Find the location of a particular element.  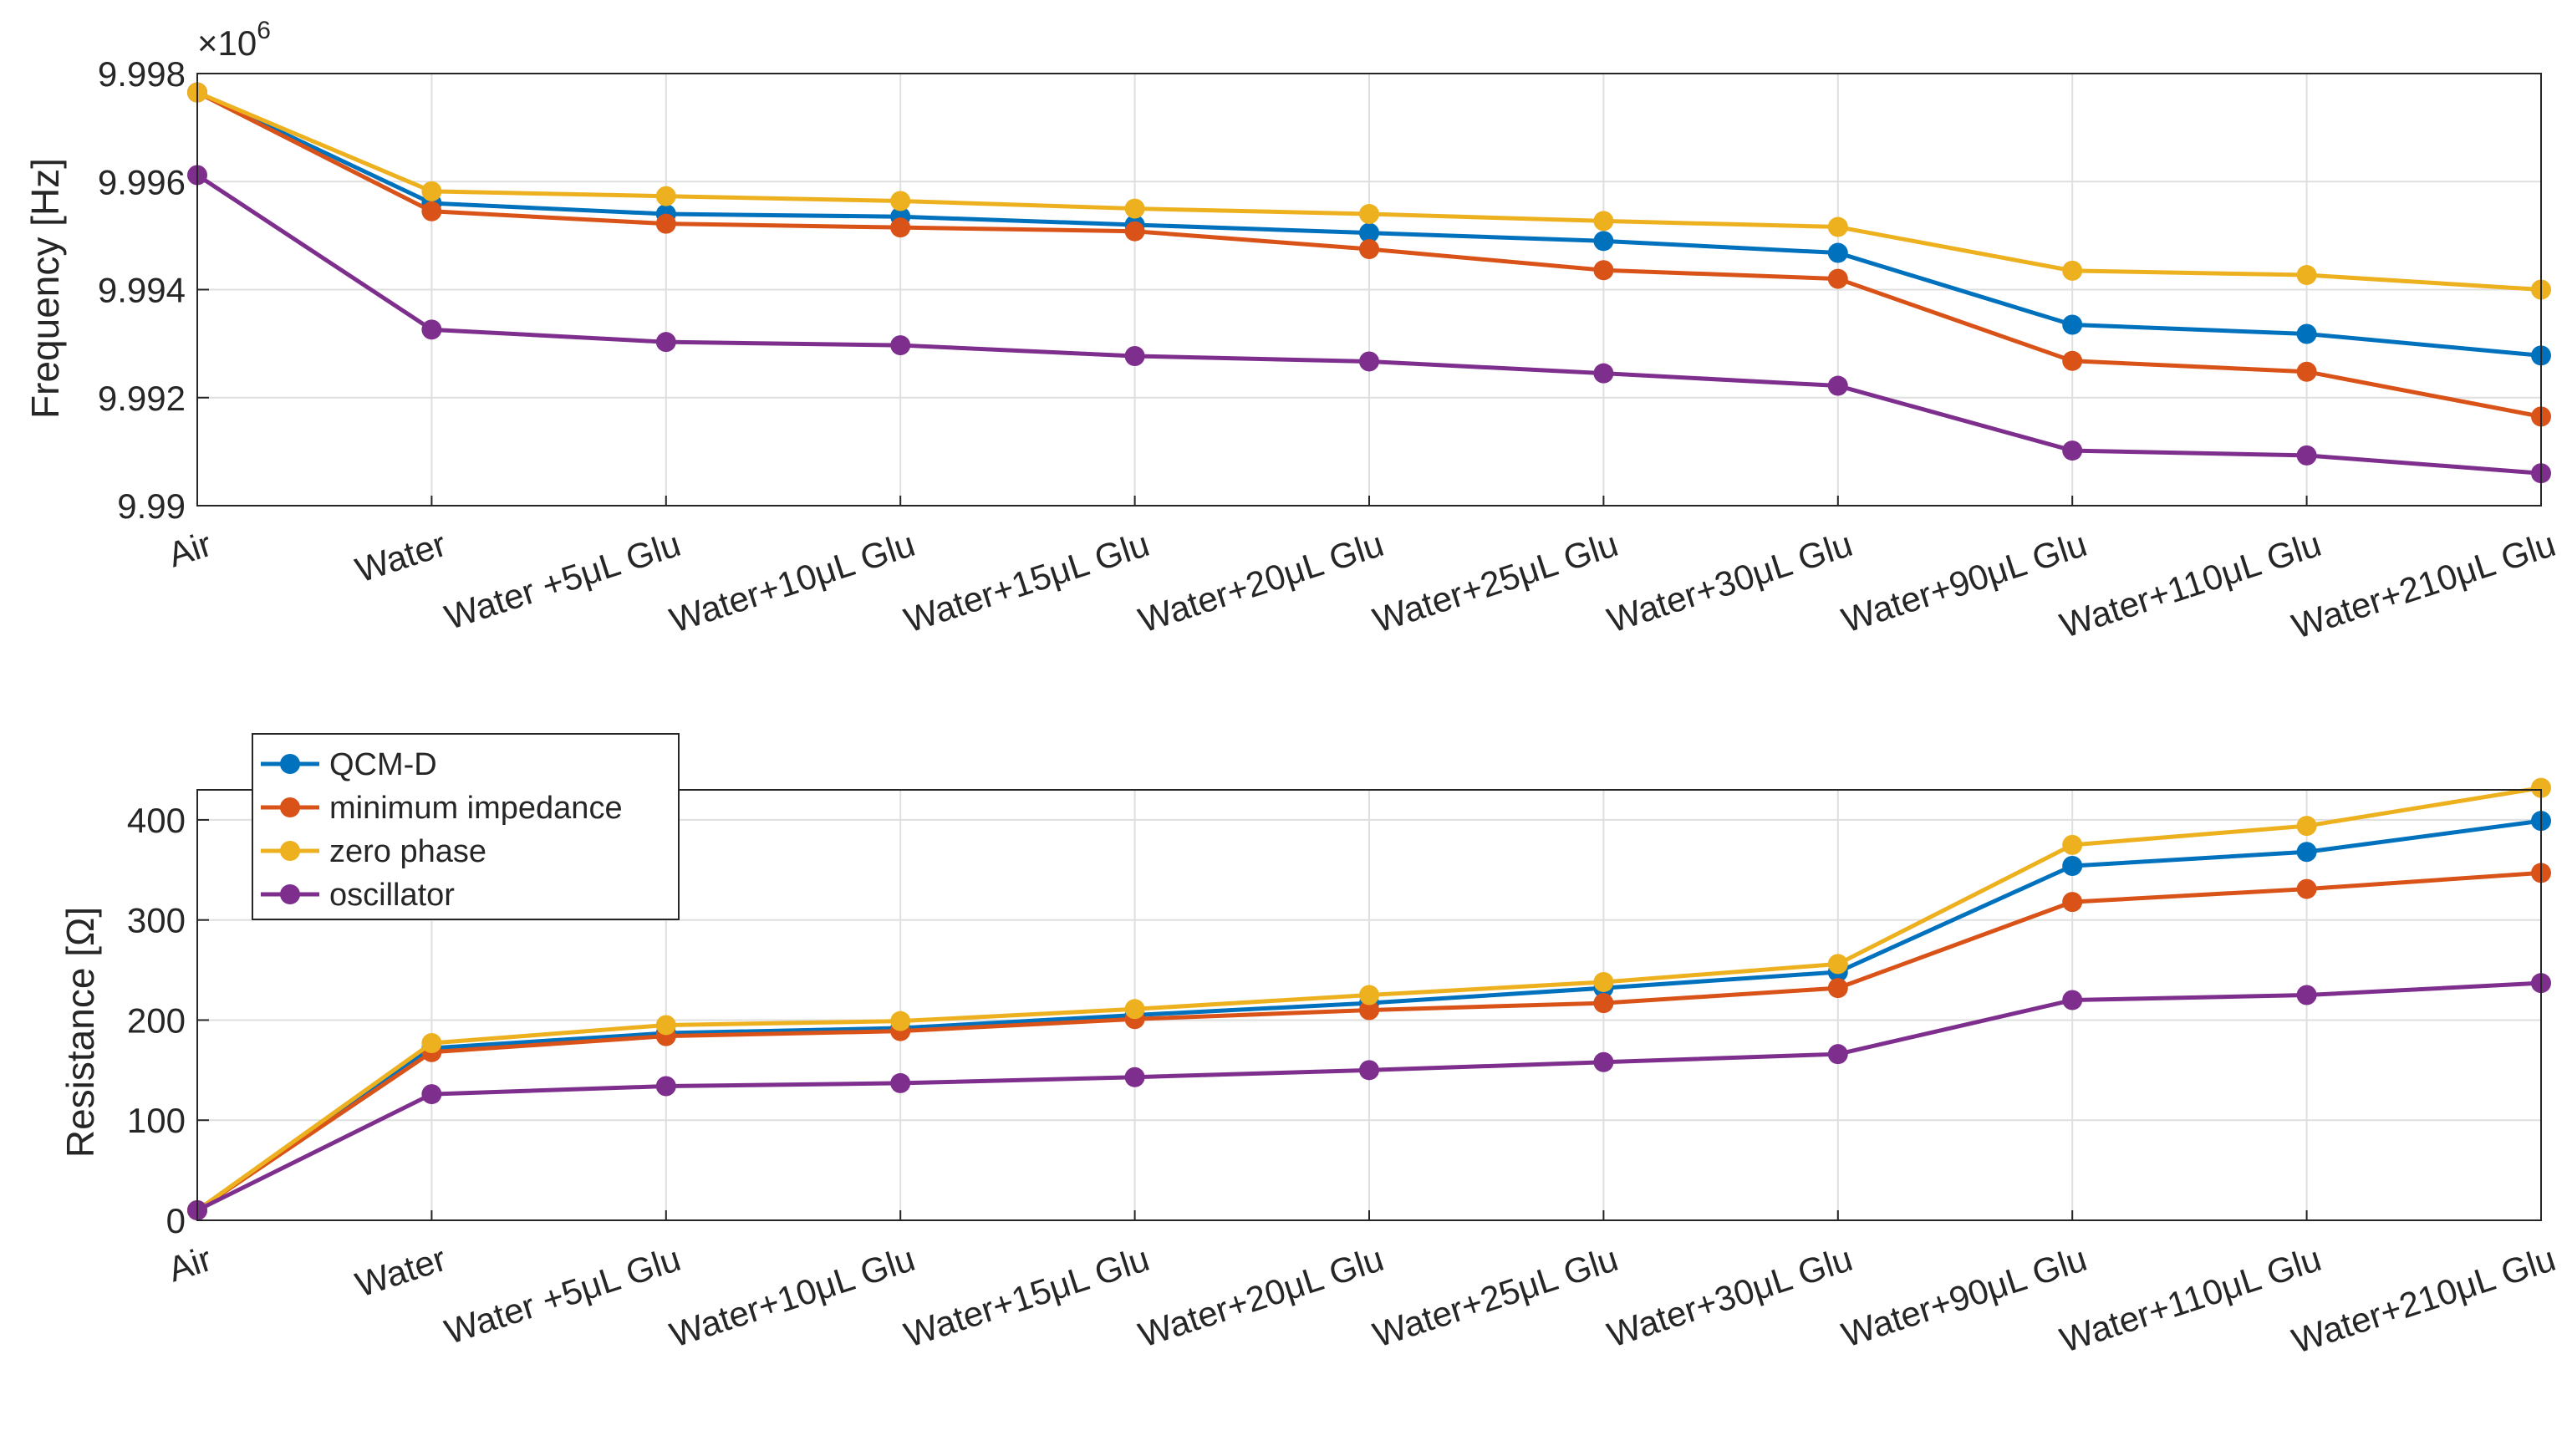

frequency-y-tick-label: 9.996 is located at coordinates (142, 181).